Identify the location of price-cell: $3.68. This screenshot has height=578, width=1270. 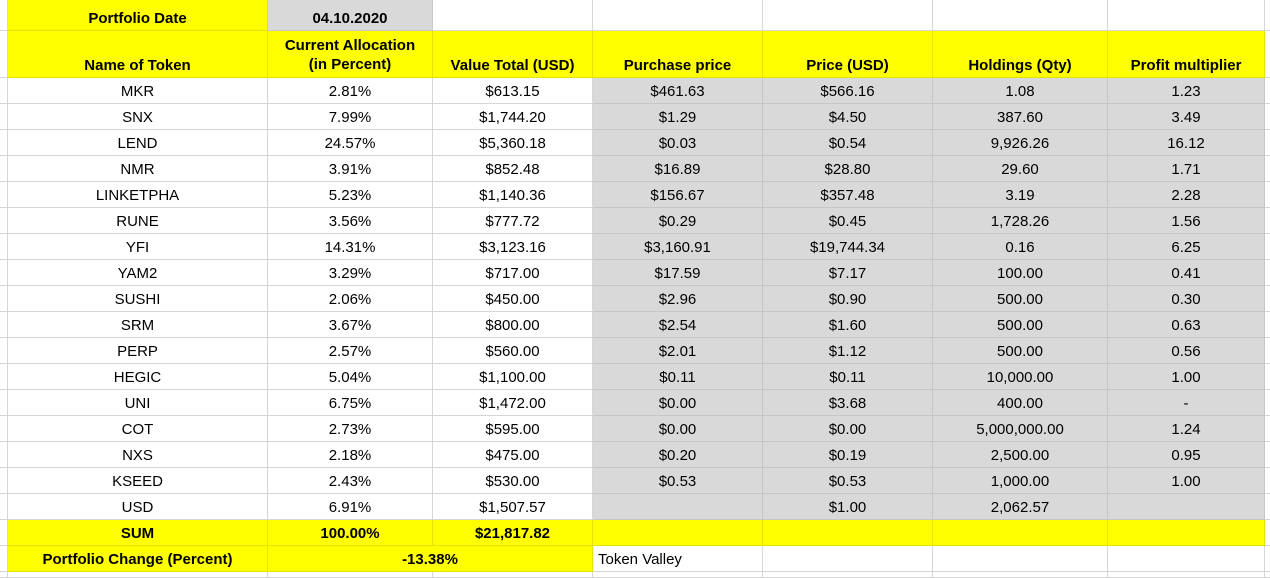
(848, 403).